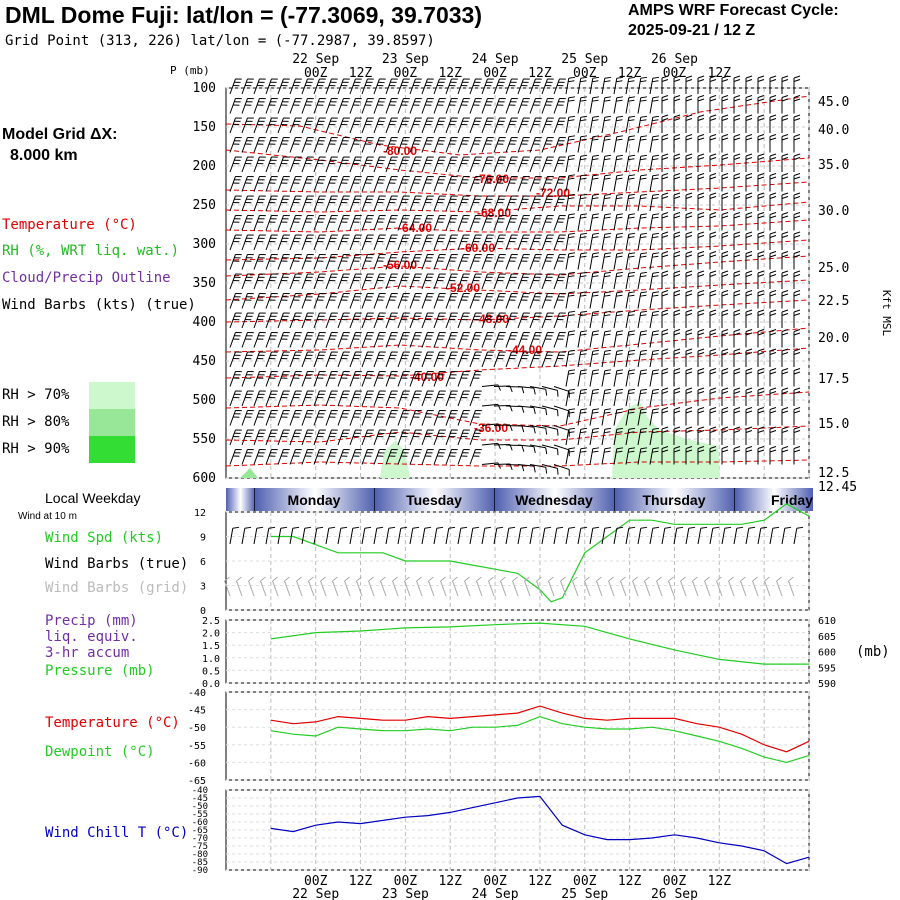 This screenshot has height=900, width=900. What do you see at coordinates (116, 833) in the screenshot?
I see `wind-chill-label: Wind Chill T (°C)` at bounding box center [116, 833].